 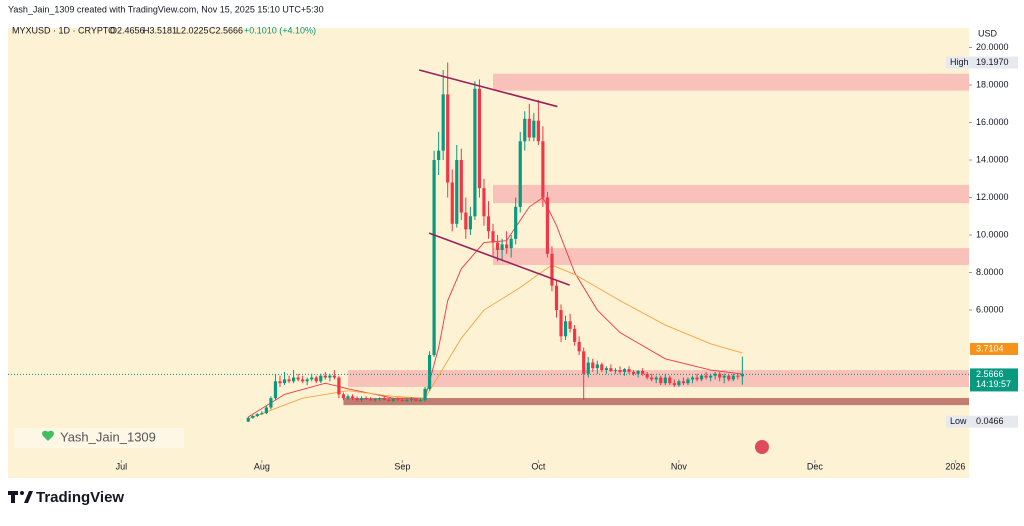 I want to click on trendline, so click(x=488, y=88).